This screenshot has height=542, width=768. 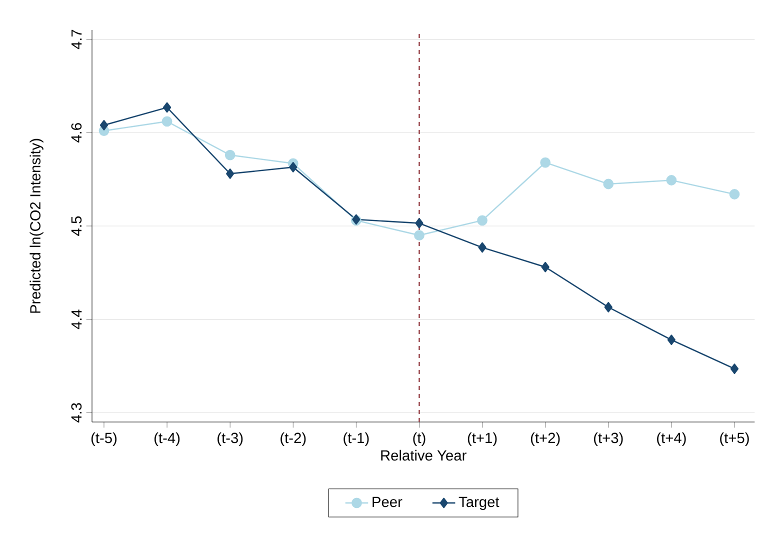 I want to click on x-tick-label: (t-5), so click(x=104, y=439).